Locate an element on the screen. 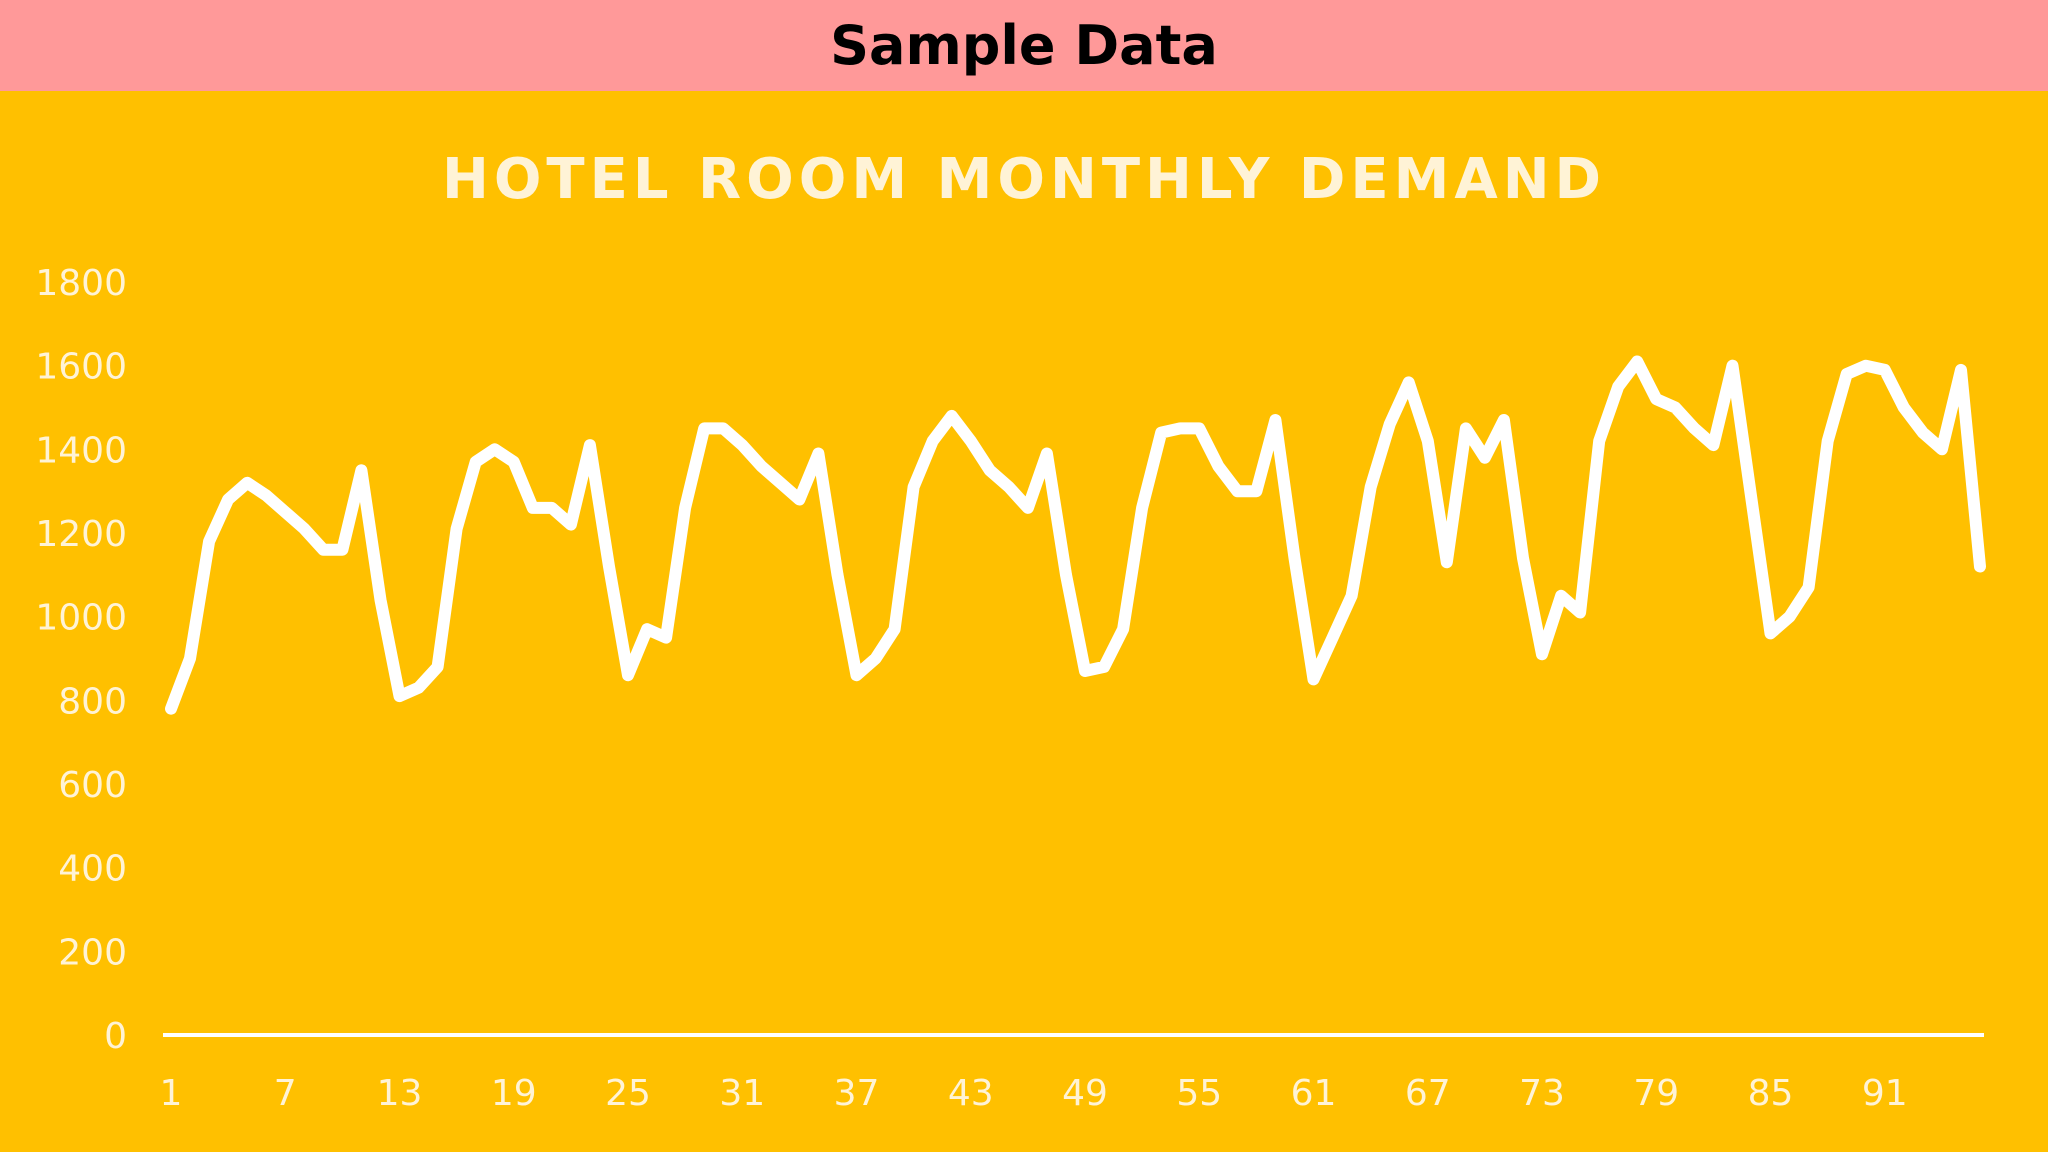 The height and width of the screenshot is (1152, 2048). y-tick-label: 1000 is located at coordinates (81, 618).